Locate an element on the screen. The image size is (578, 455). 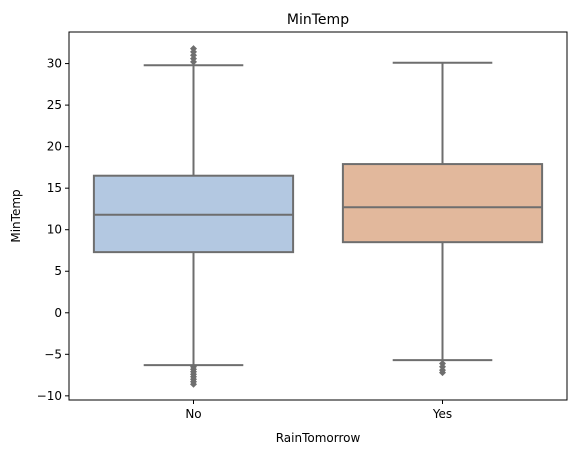
y-tick-label: 30 is located at coordinates (54, 64).